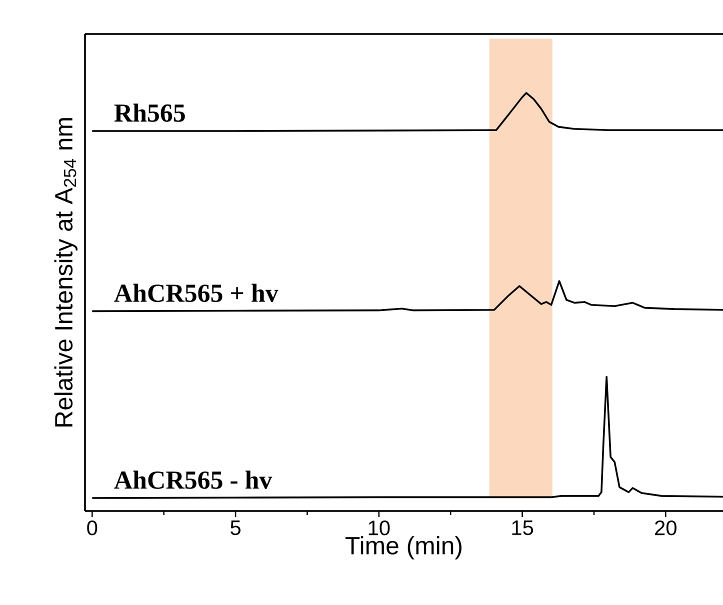  Describe the element at coordinates (404, 548) in the screenshot. I see `x-axis-title: Time (min)` at that location.